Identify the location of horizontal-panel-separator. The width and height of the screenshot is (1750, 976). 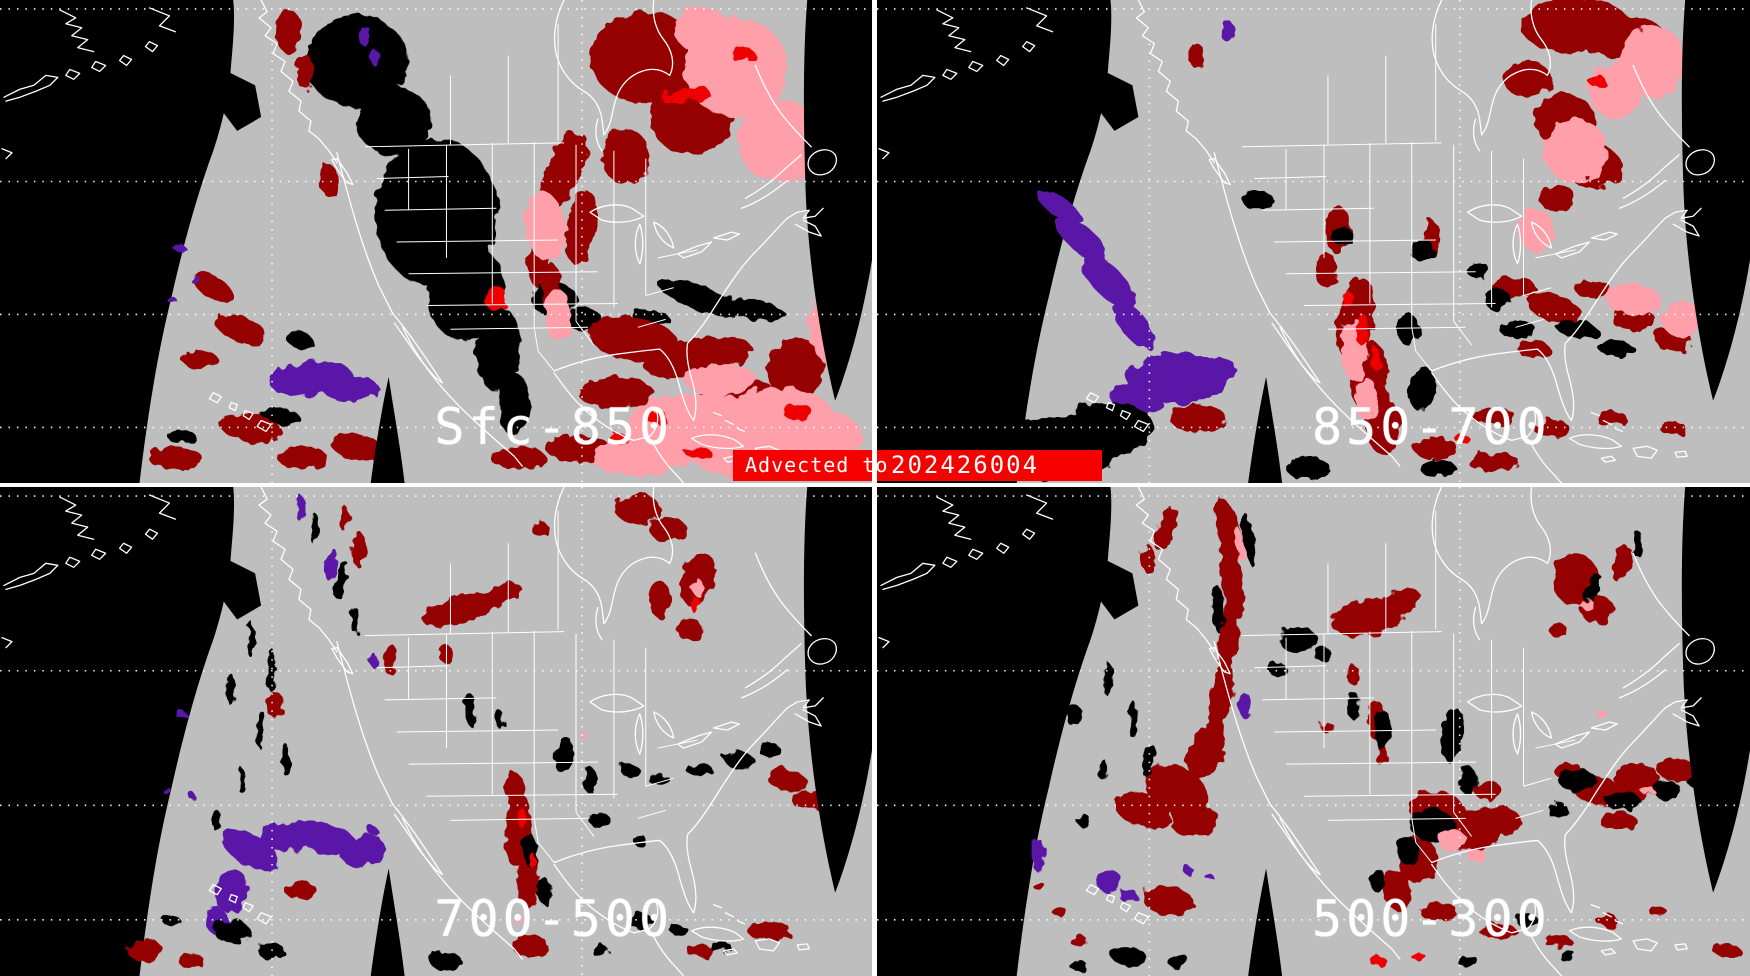
(875, 485).